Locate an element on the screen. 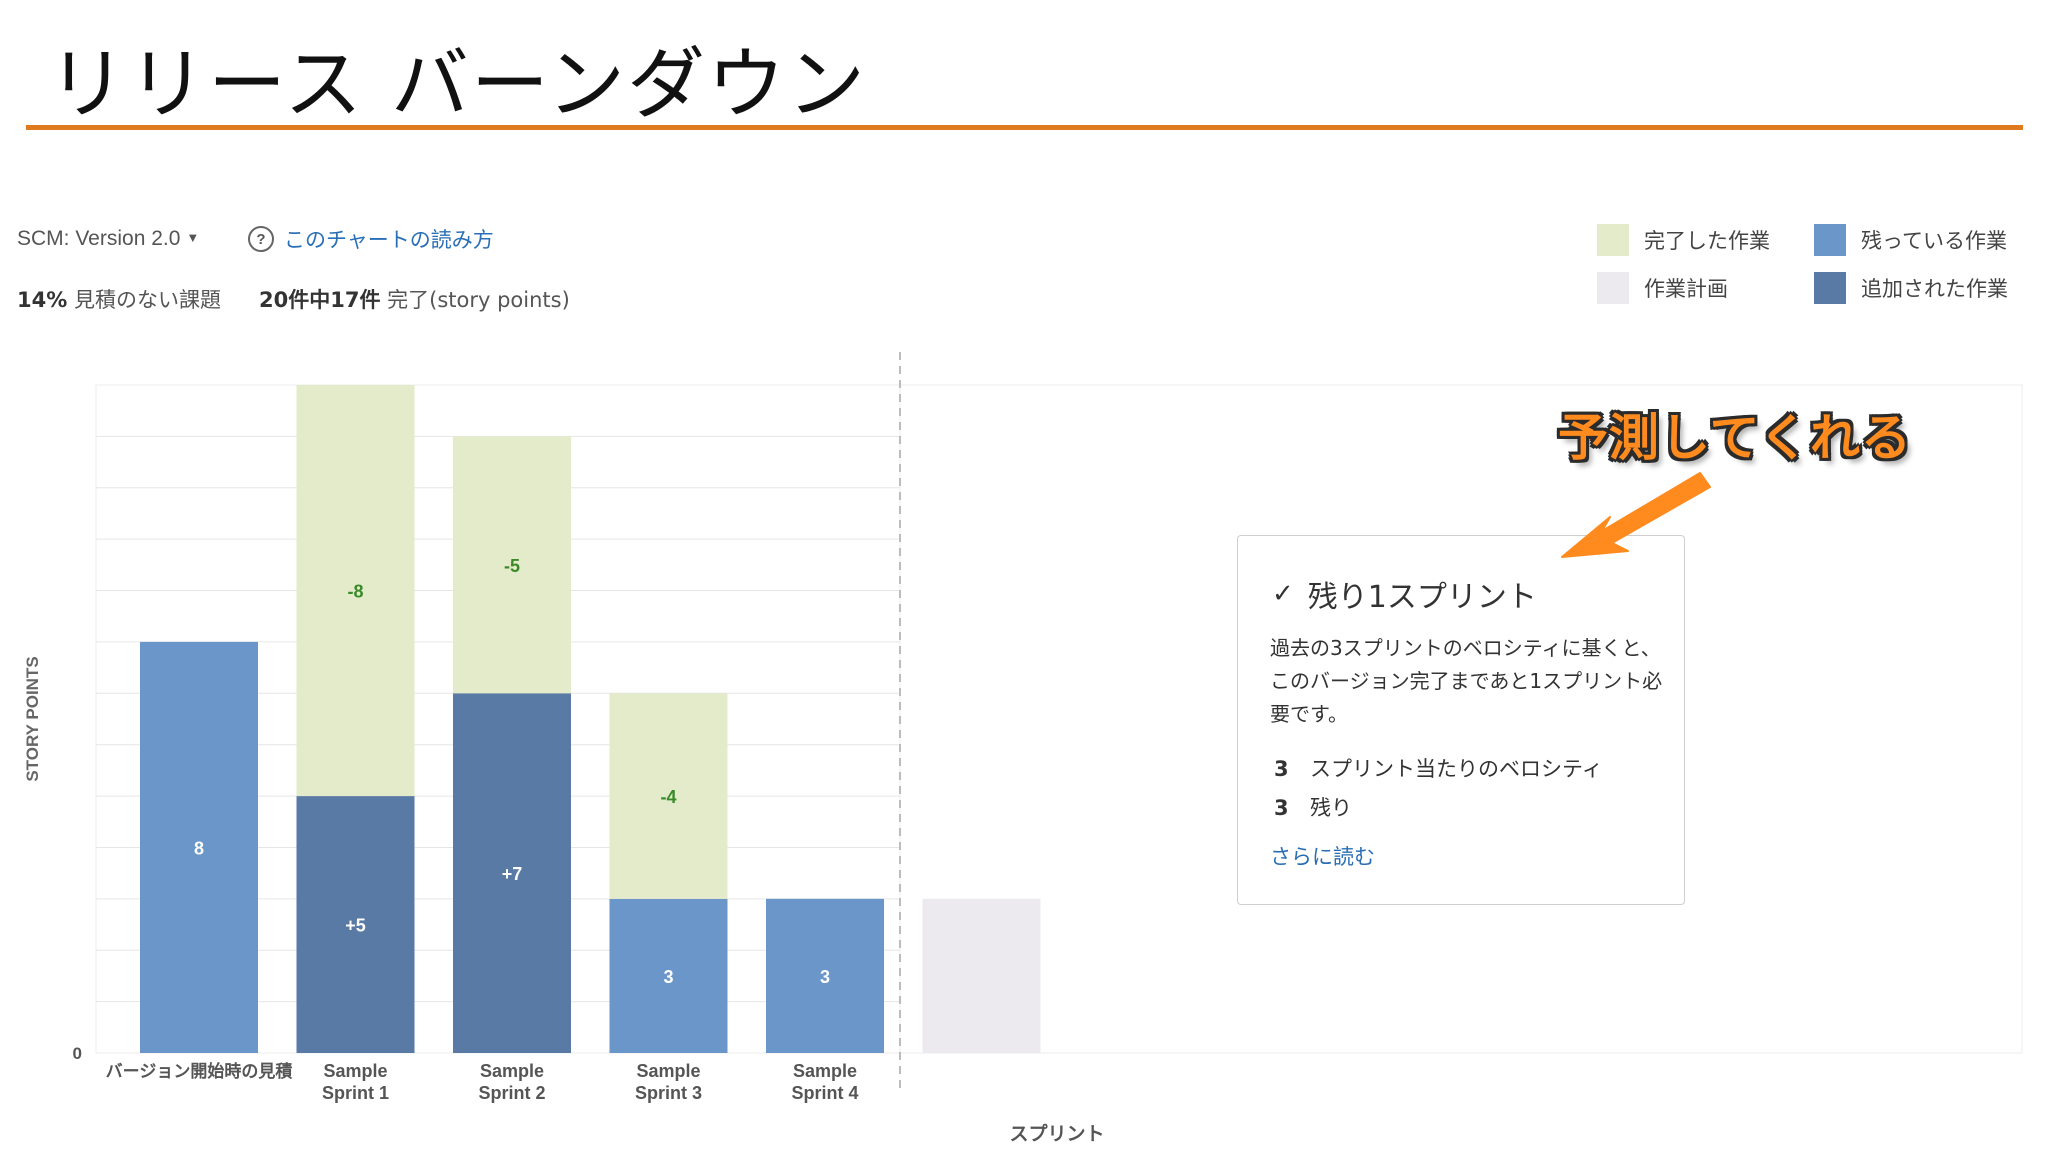 The image size is (2048, 1156). bar-planned is located at coordinates (981, 975).